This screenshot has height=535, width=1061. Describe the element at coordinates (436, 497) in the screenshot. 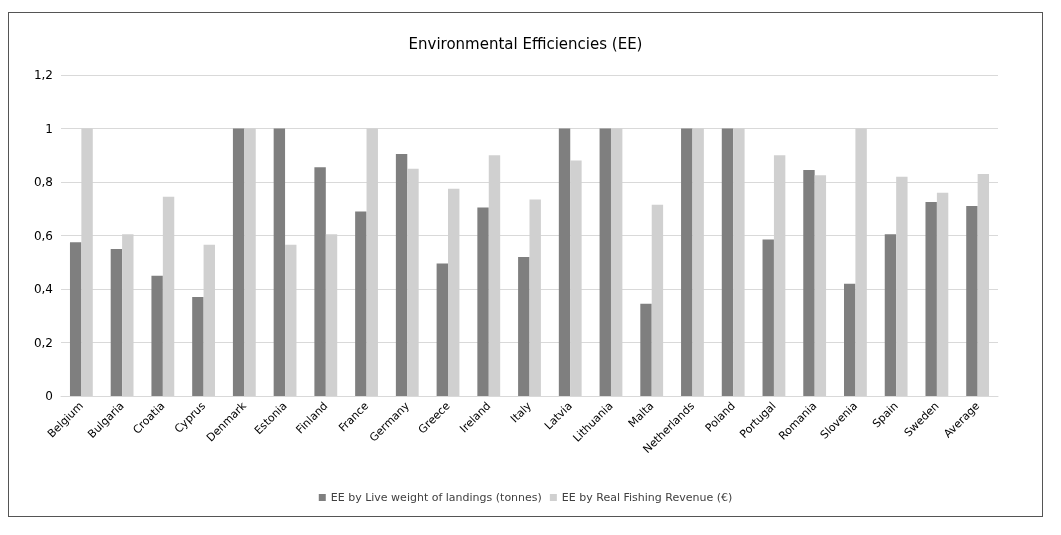

I see `legend-label: EE by Live weight of landings (tonnes)` at that location.